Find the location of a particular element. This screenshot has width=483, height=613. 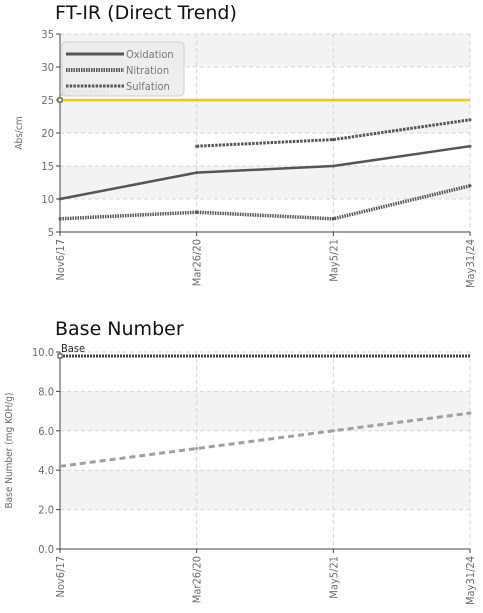

y-tick-label: 30 is located at coordinates (47, 67).